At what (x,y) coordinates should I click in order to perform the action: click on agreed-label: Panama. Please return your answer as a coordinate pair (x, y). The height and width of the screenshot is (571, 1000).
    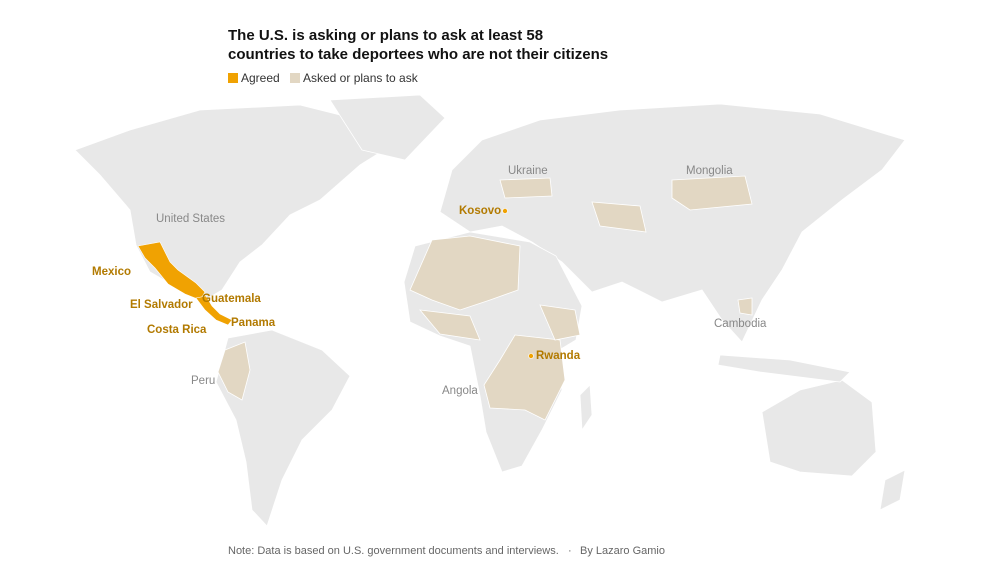
    Looking at the image, I should click on (253, 323).